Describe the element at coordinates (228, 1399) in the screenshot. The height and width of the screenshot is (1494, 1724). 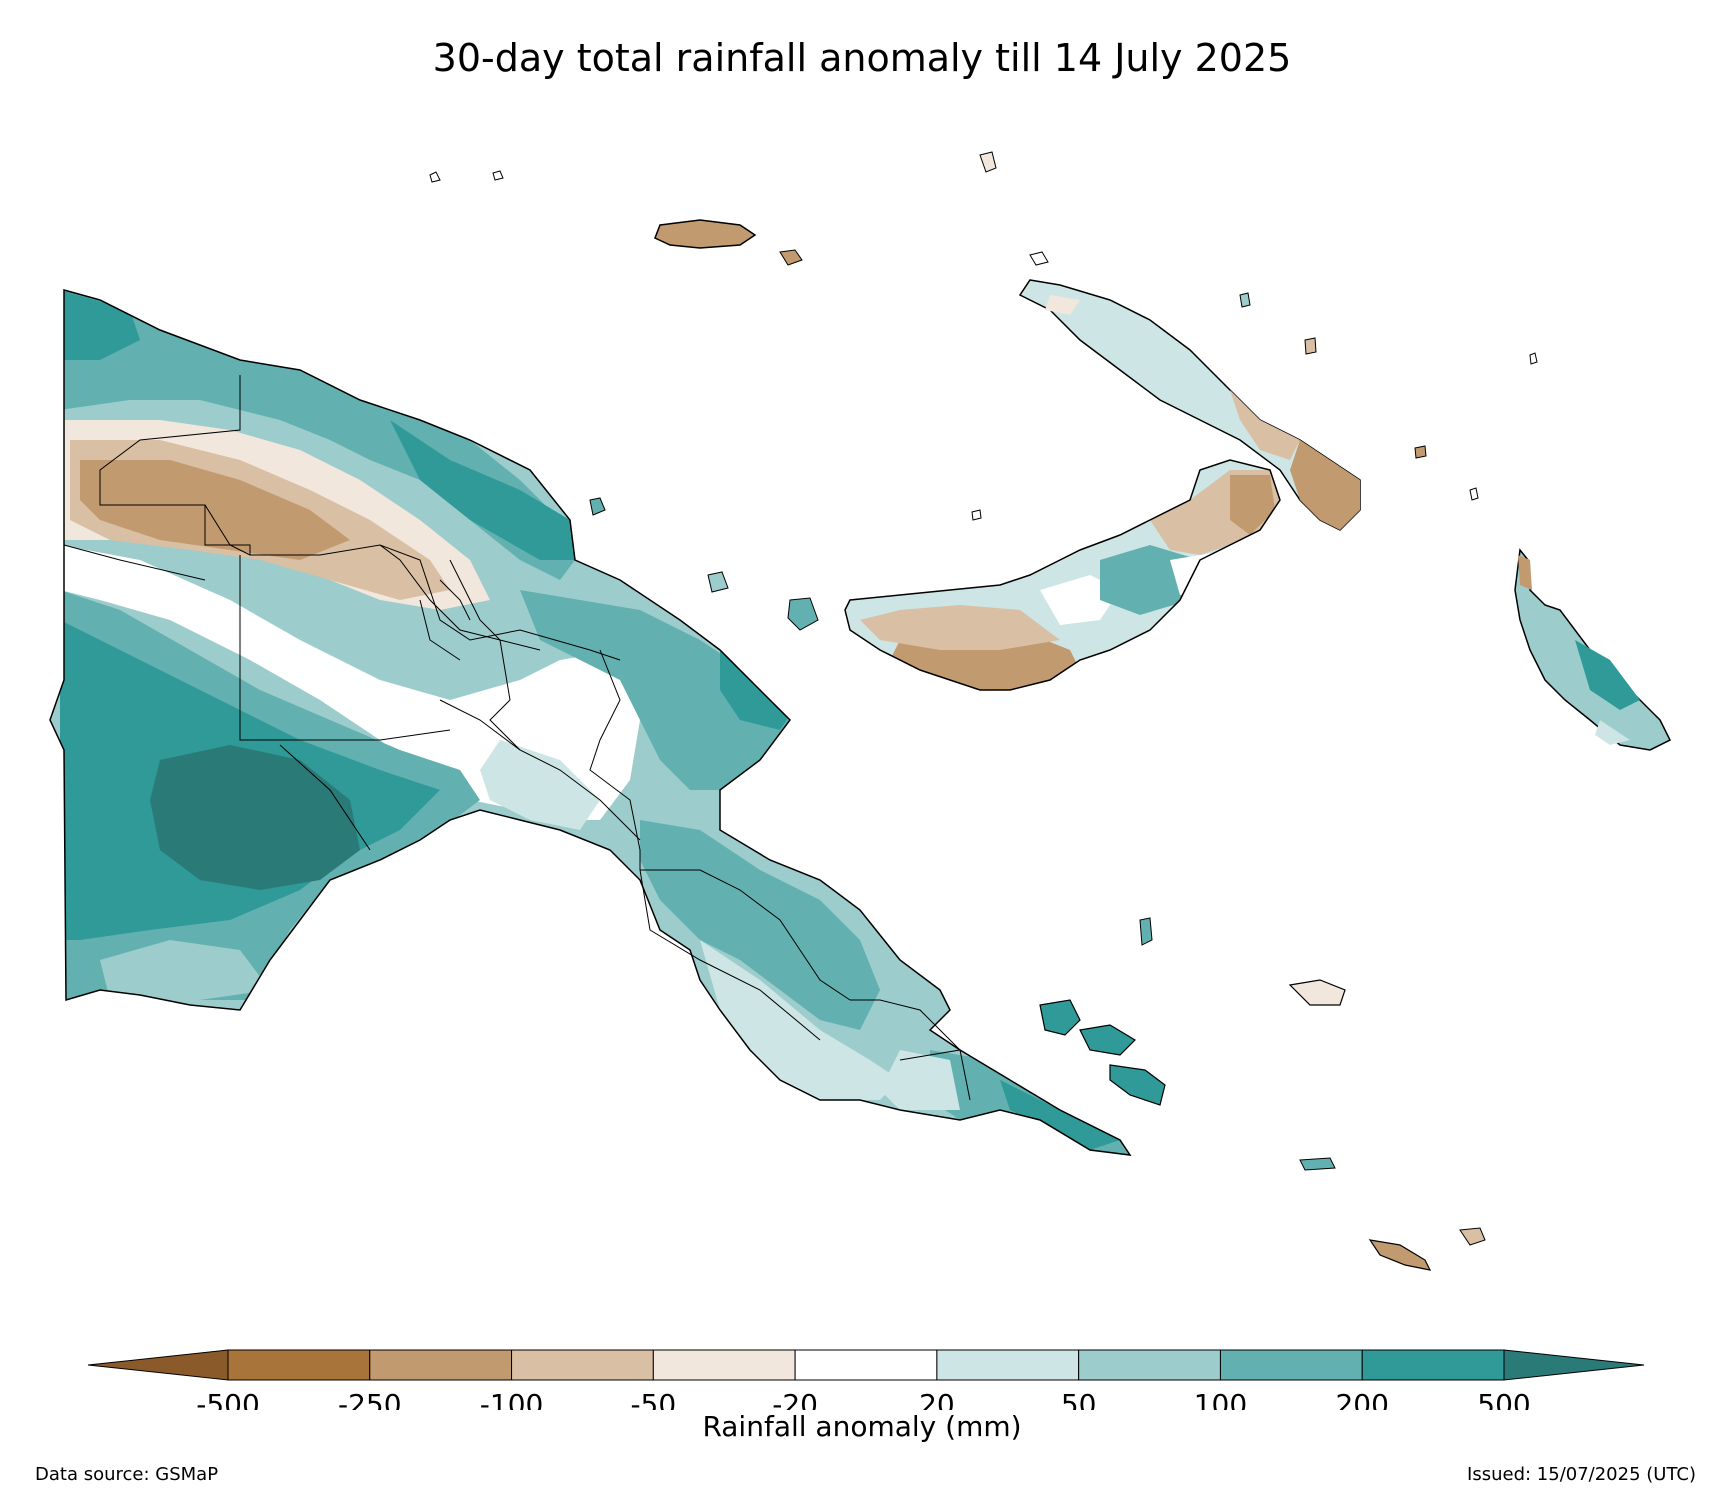
I see `colorbar-tick-label: -500` at that location.